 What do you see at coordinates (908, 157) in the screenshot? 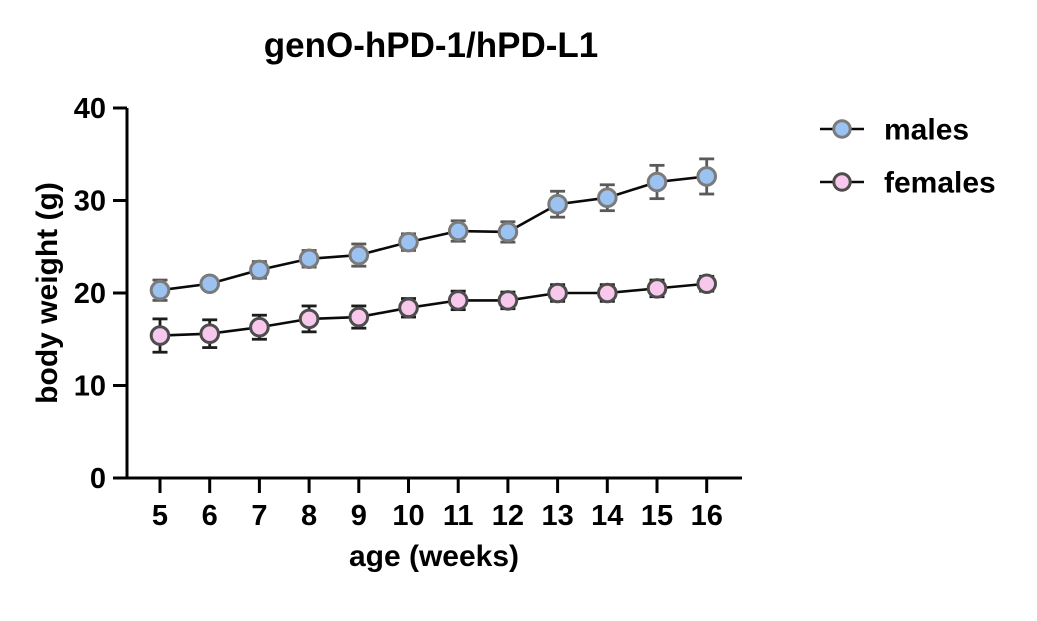
I see `legend: males females` at bounding box center [908, 157].